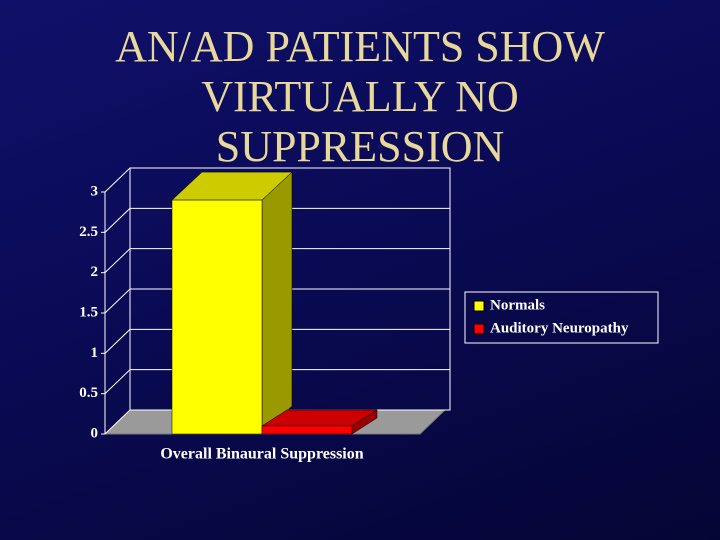 The width and height of the screenshot is (720, 540). I want to click on bar-side, so click(277, 303).